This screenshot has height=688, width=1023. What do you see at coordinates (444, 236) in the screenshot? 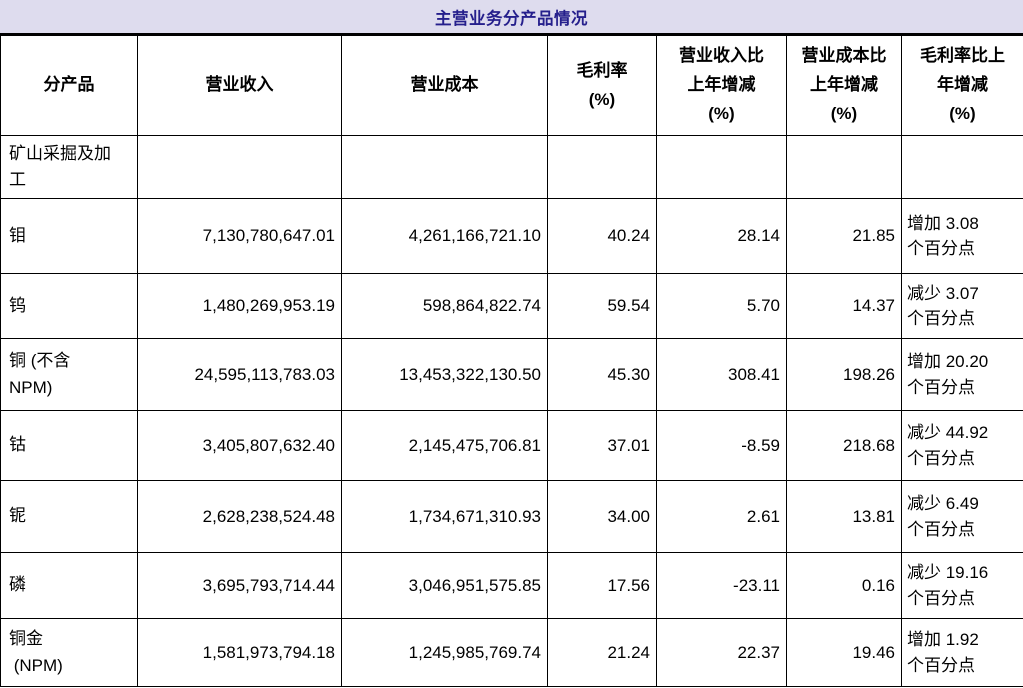
I see `cell-cost: 4,261,166,721.10` at bounding box center [444, 236].